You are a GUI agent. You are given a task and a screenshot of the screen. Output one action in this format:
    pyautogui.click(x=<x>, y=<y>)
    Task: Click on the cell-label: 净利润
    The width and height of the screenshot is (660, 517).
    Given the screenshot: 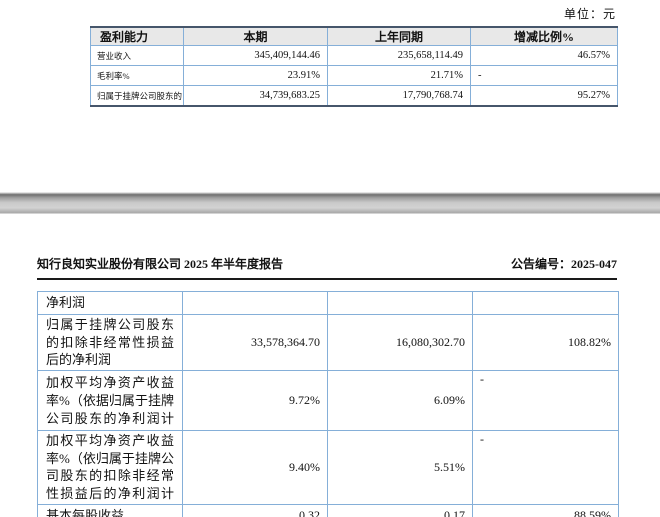 What is the action you would take?
    pyautogui.click(x=110, y=303)
    